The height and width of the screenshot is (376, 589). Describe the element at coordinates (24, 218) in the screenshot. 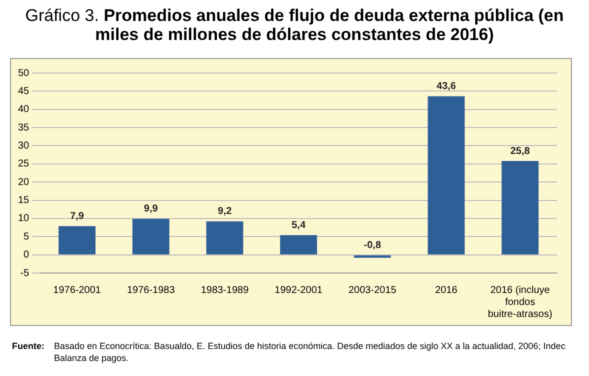

I see `y-tick-label: 10` at that location.